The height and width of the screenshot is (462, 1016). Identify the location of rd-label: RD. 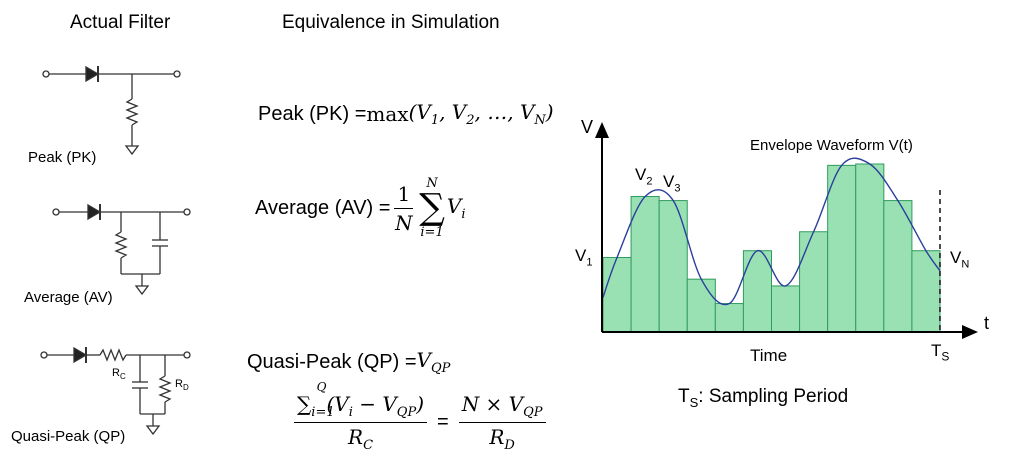
(182, 385).